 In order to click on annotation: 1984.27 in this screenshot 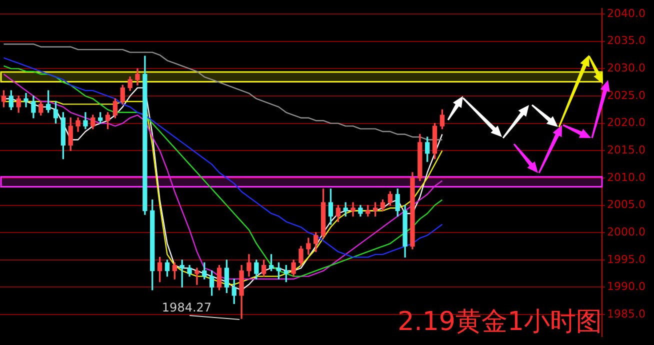, I will do `click(187, 307)`.